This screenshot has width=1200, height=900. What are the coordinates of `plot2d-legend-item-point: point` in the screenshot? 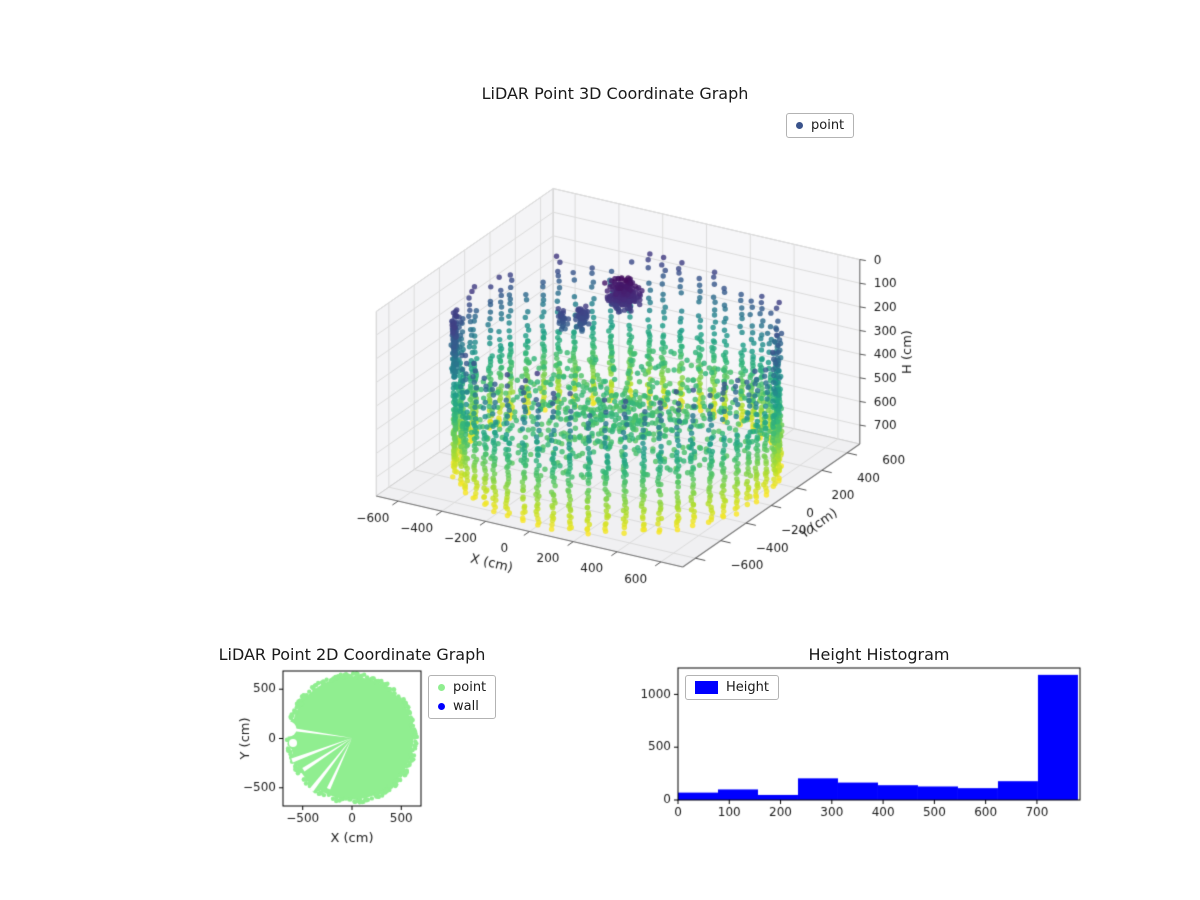 It's located at (462, 687).